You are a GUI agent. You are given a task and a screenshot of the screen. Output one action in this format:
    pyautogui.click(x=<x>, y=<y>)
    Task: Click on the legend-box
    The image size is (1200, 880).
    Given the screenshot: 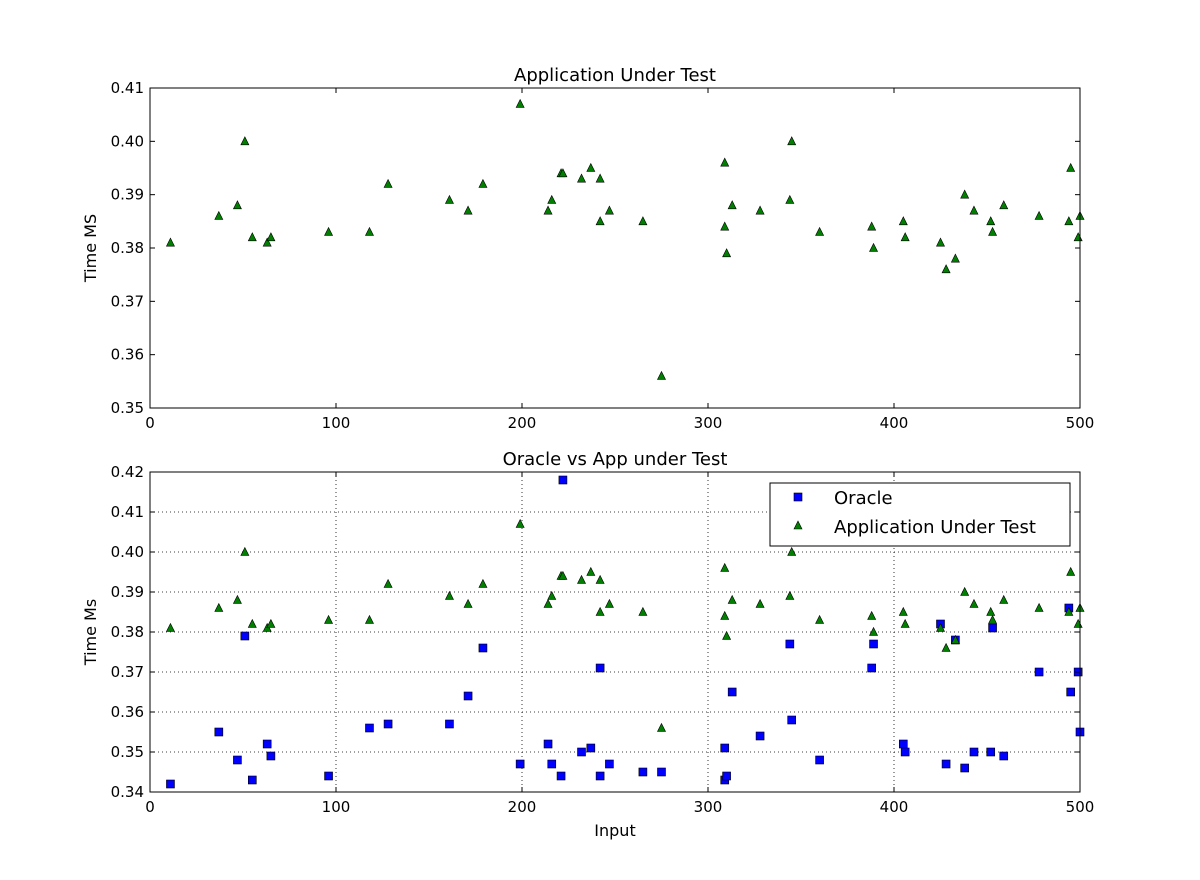 What is the action you would take?
    pyautogui.click(x=920, y=514)
    